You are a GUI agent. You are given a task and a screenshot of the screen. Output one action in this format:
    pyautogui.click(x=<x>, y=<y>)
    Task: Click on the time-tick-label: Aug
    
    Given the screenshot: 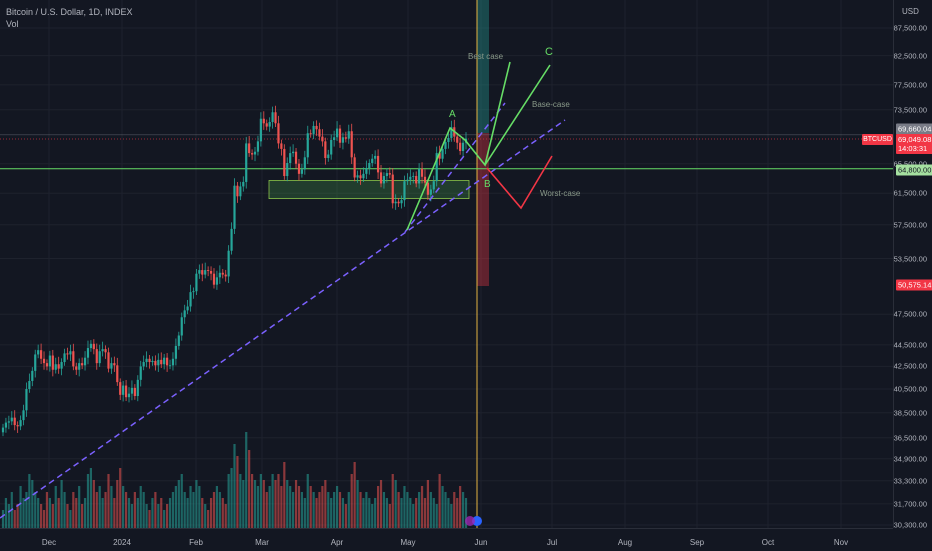 What is the action you would take?
    pyautogui.click(x=625, y=542)
    